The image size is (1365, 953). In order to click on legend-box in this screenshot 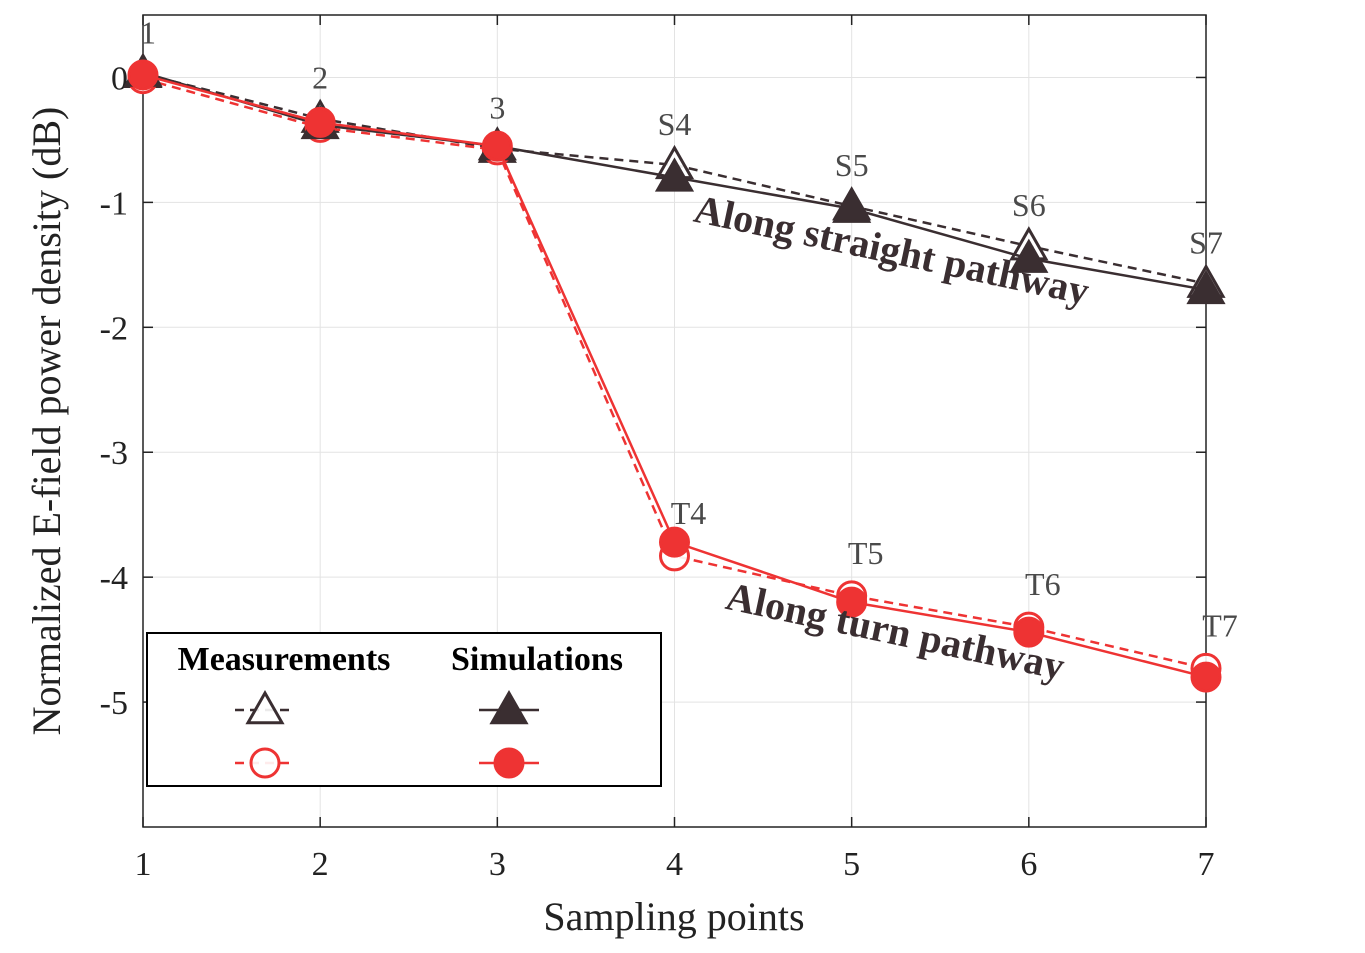, I will do `click(404, 709)`.